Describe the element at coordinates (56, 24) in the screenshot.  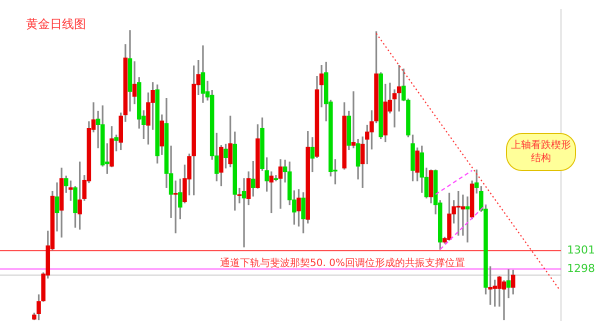
I see `text: 黄金日线图` at that location.